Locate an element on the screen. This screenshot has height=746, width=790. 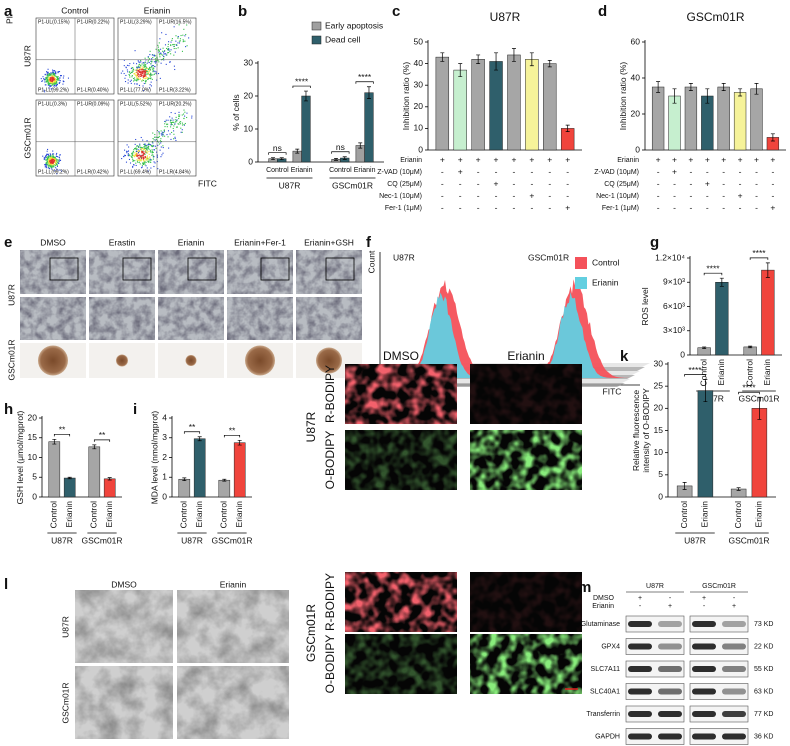
micrograph-texture is located at coordinates (260, 272).